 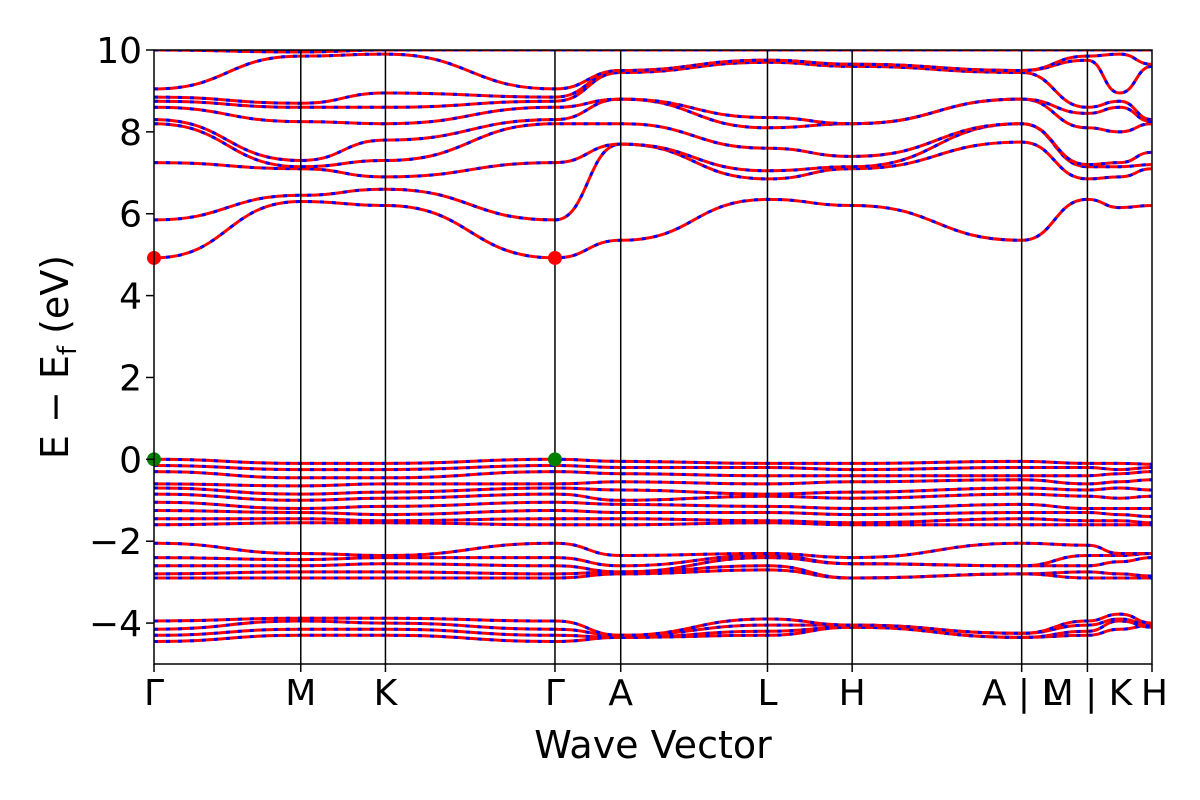 What do you see at coordinates (653, 745) in the screenshot?
I see `x-axis-title: Wave Vector` at bounding box center [653, 745].